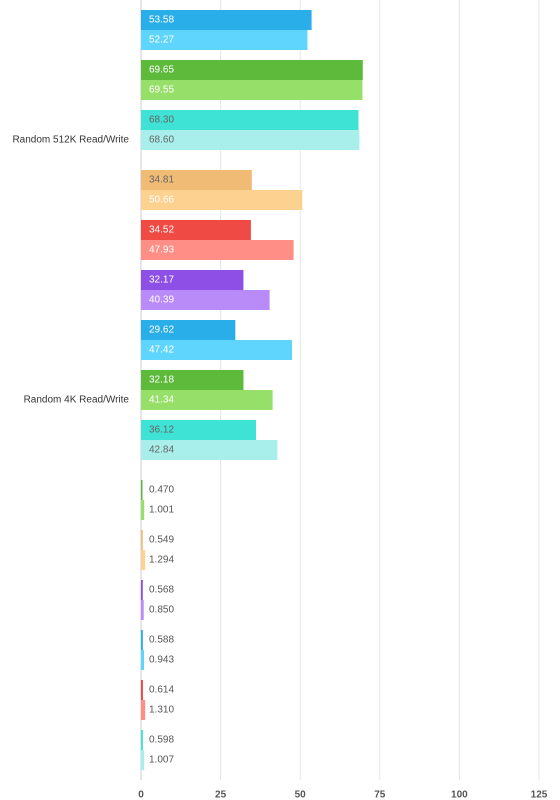 The height and width of the screenshot is (800, 560). What do you see at coordinates (161, 250) in the screenshot?
I see `value-label: 47.93` at bounding box center [161, 250].